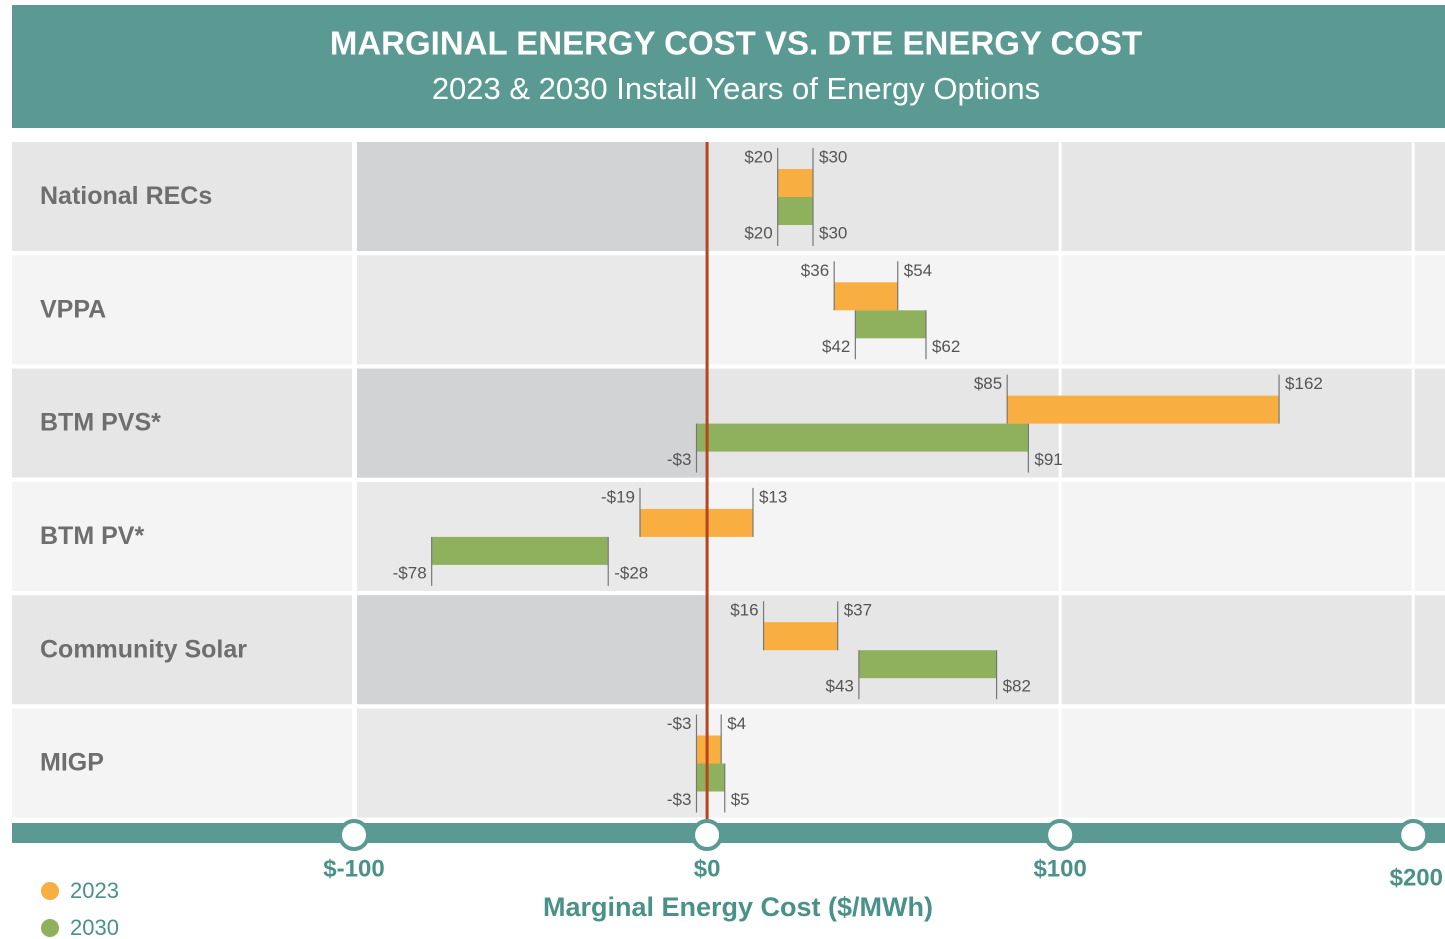  I want to click on category-label: Community Solar, so click(143, 649).